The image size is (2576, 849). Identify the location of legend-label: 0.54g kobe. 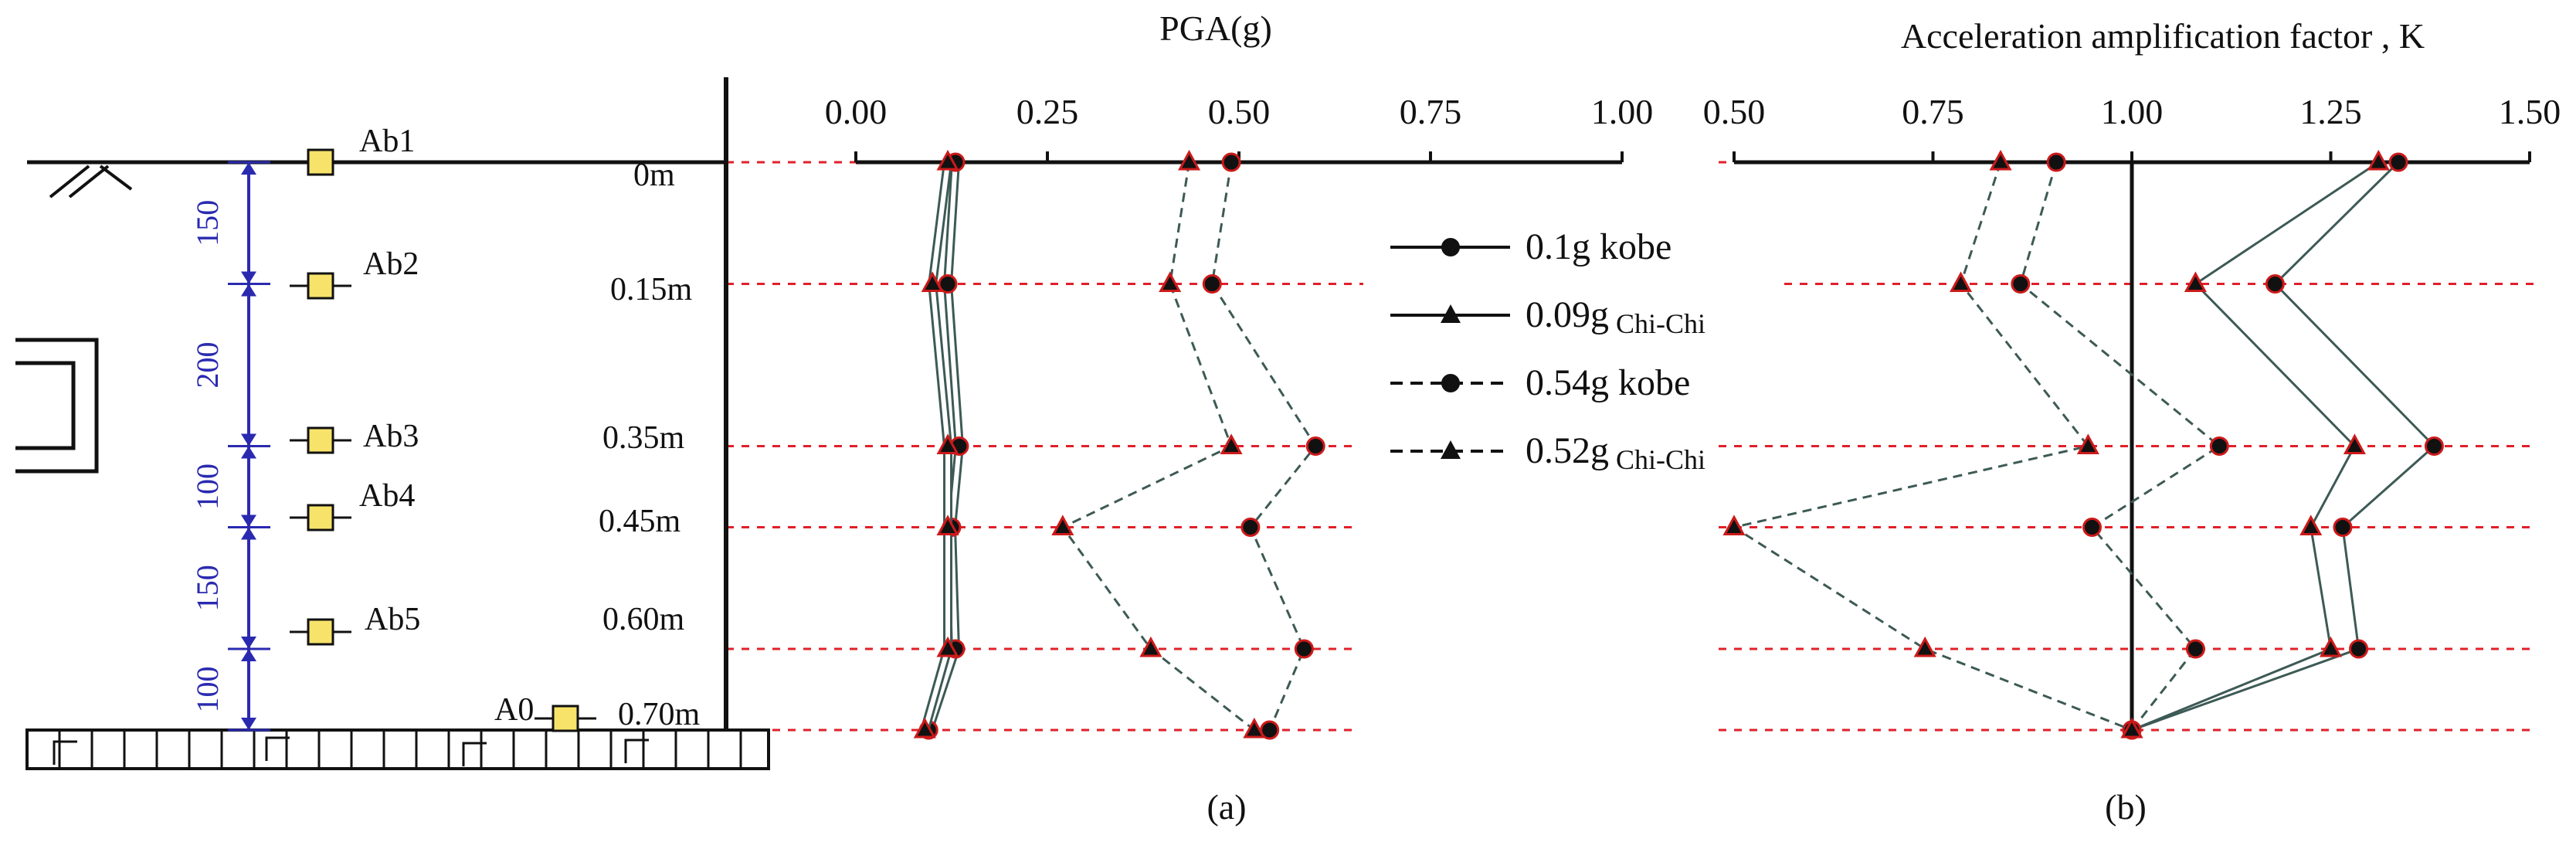
(1608, 382).